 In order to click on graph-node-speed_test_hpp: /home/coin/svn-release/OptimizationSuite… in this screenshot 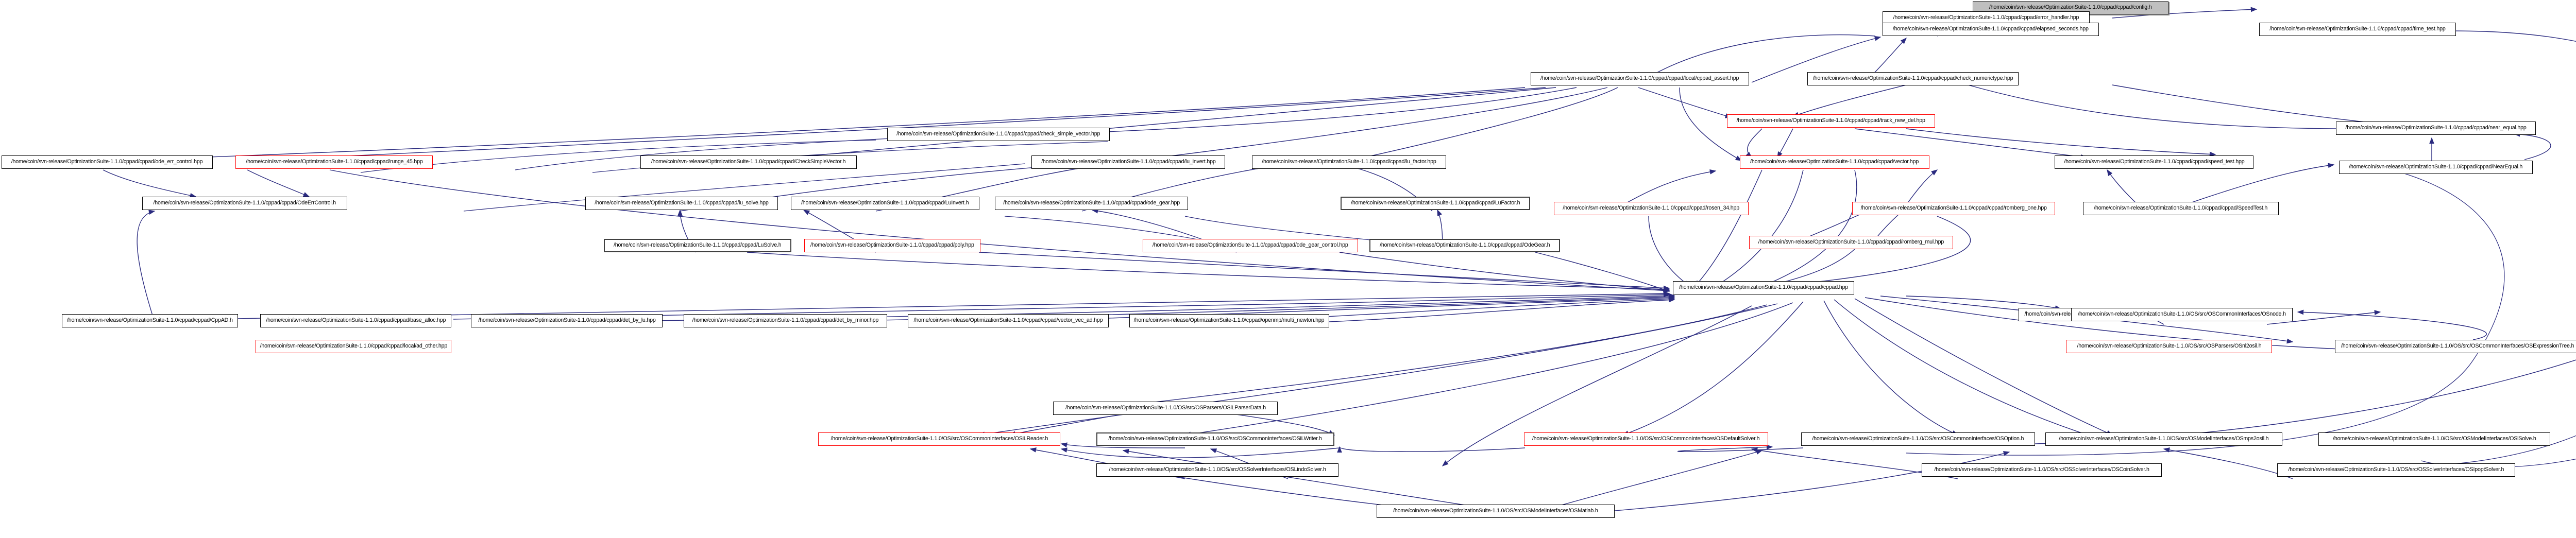, I will do `click(2154, 162)`.